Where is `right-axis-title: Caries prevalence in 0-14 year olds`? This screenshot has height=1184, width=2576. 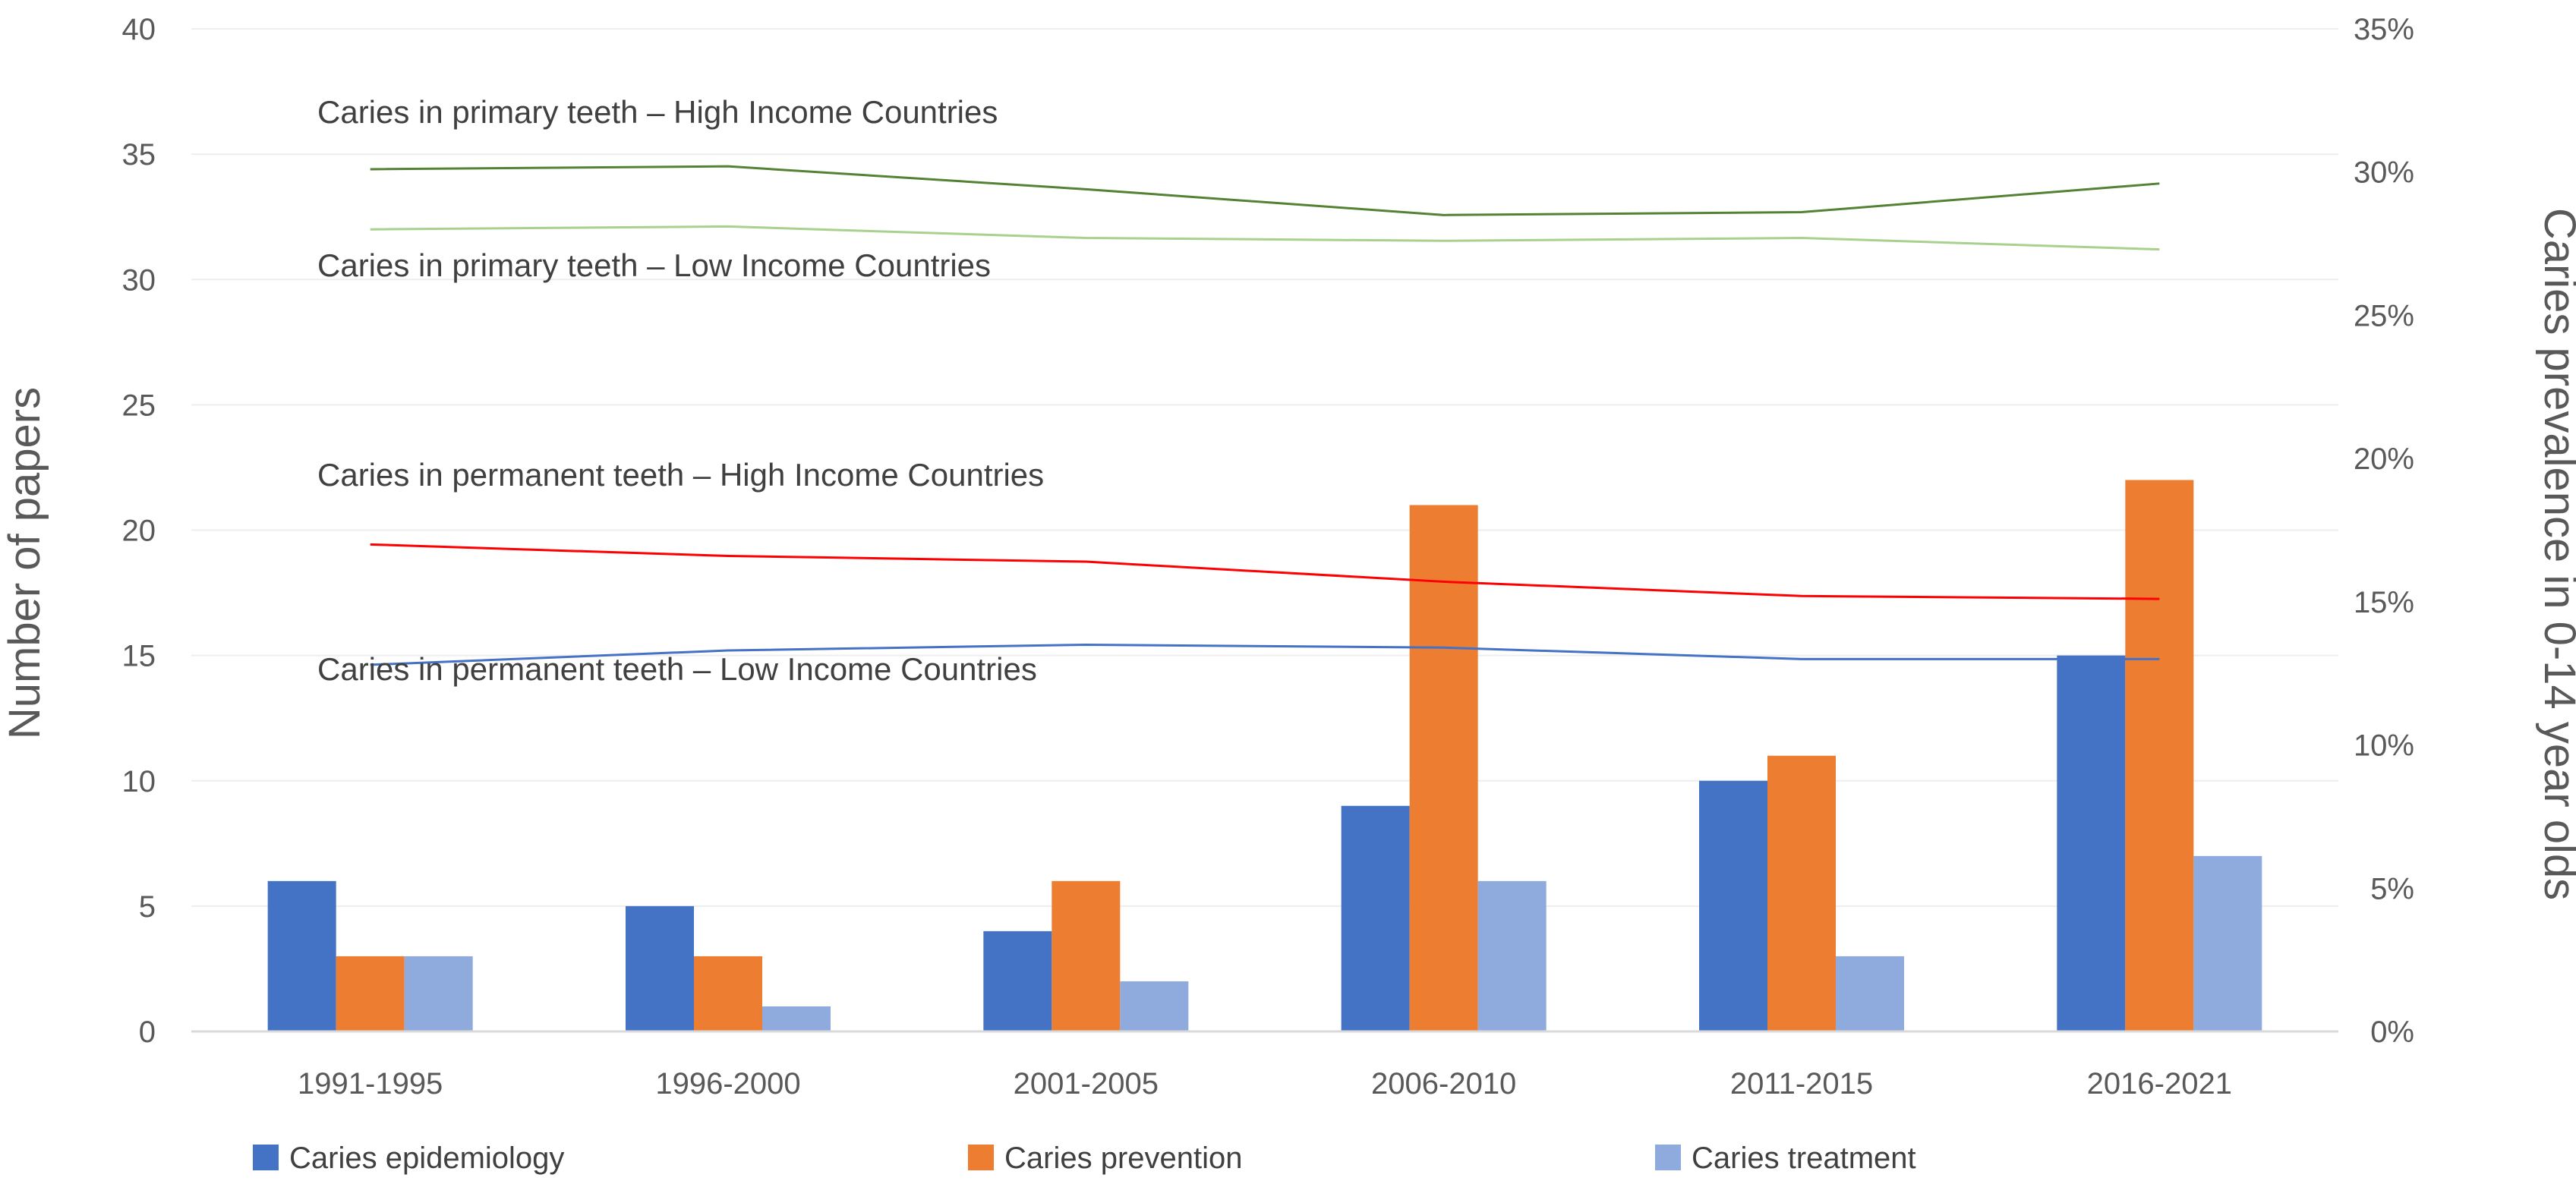 right-axis-title: Caries prevalence in 0-14 year olds is located at coordinates (2555, 554).